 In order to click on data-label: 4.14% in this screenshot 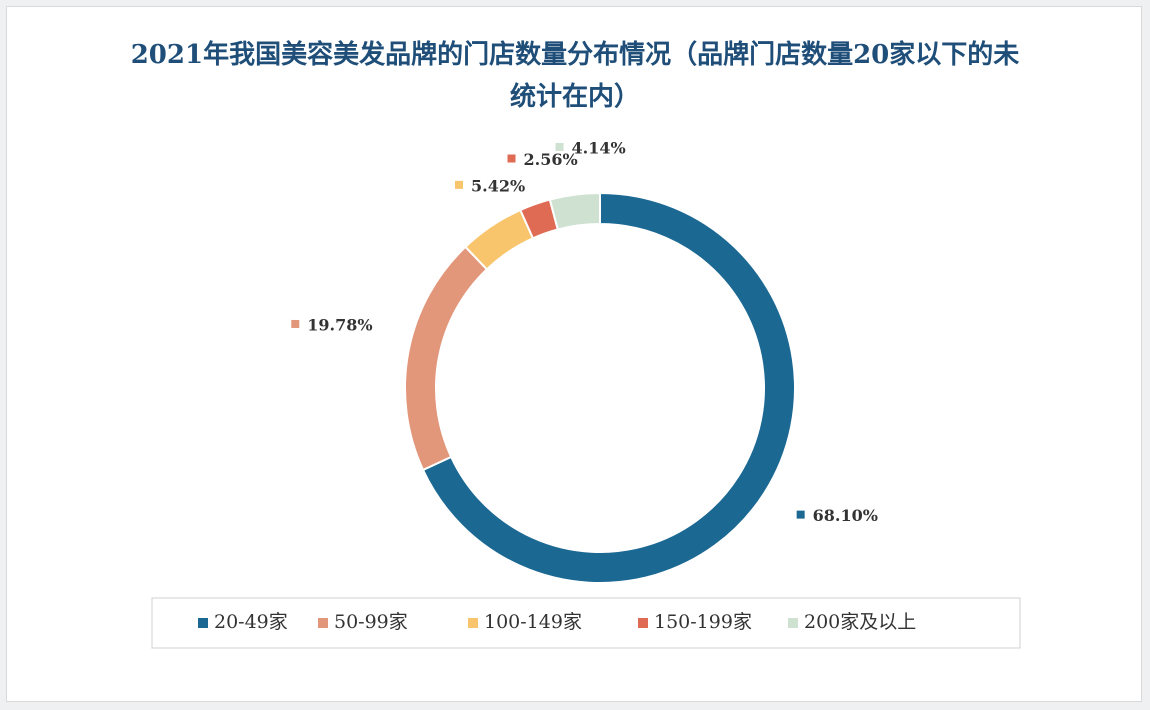, I will do `click(599, 147)`.